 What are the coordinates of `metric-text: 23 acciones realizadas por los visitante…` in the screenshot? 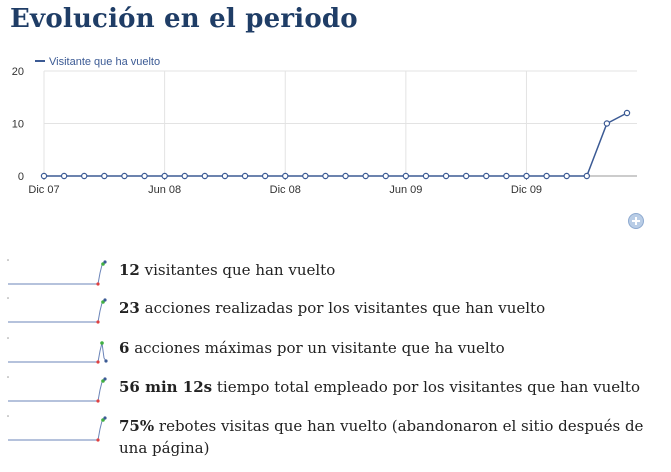 It's located at (384, 308).